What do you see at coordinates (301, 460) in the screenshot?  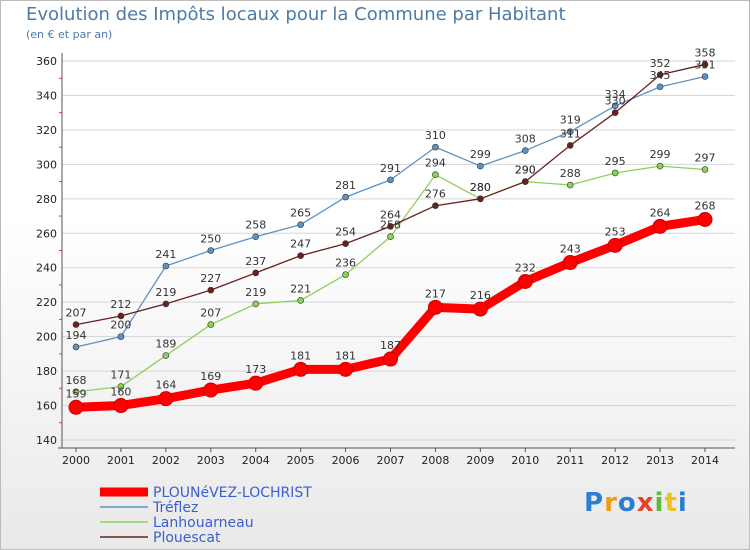 I see `x-tick-label: 2005` at bounding box center [301, 460].